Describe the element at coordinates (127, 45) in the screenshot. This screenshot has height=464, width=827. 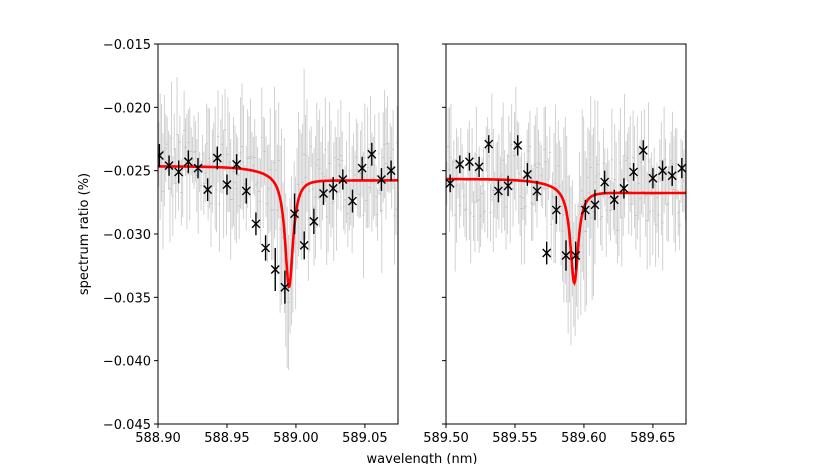
I see `y-tick-label: −0.015` at that location.